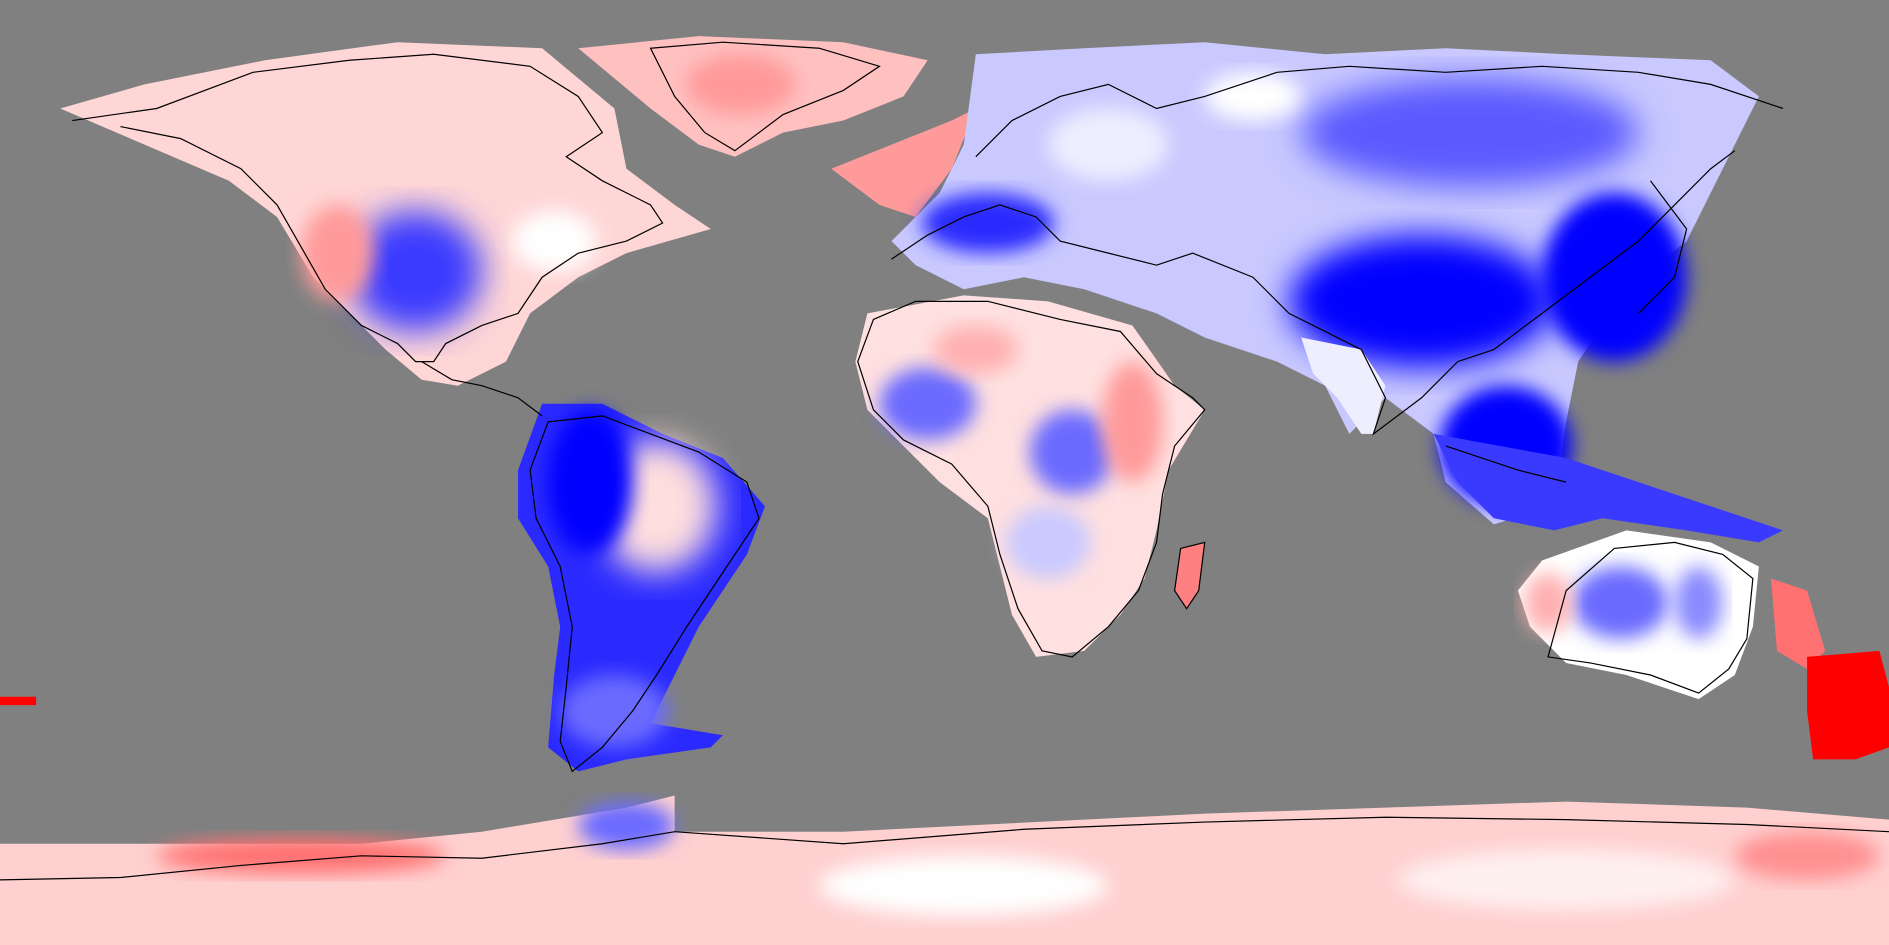 The height and width of the screenshot is (945, 1889). What do you see at coordinates (765, 96) in the screenshot?
I see `greenland-coastline` at bounding box center [765, 96].